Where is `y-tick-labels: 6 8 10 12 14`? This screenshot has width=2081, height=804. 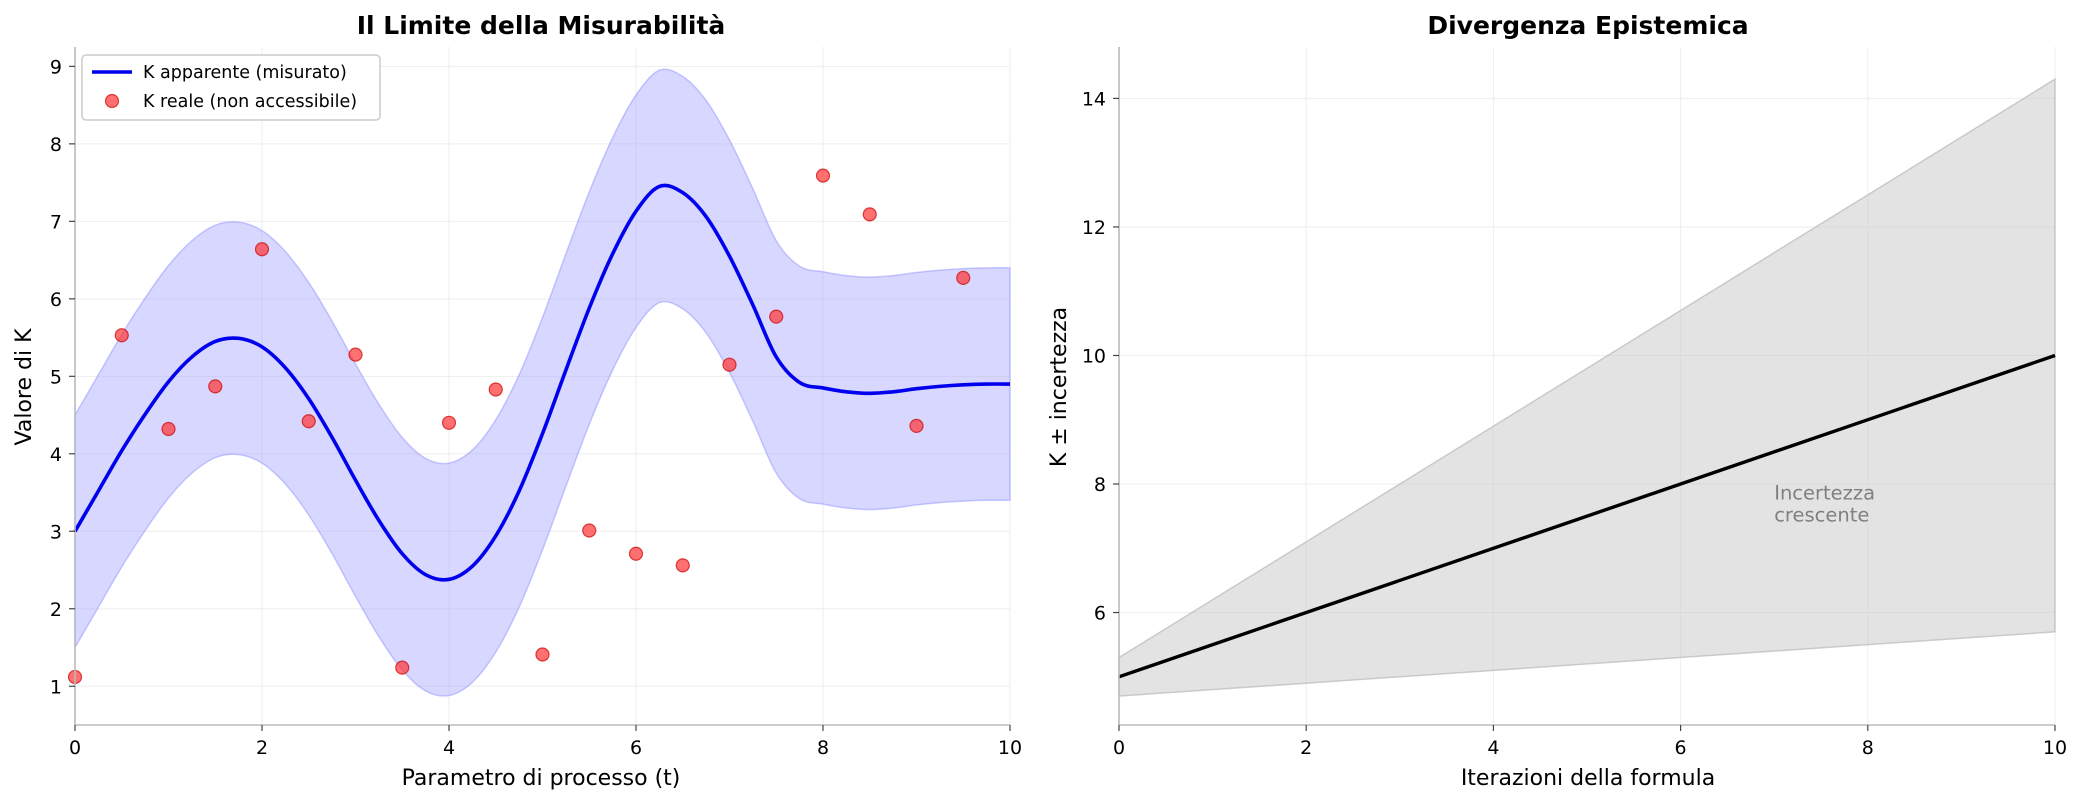
y-tick-labels: 6 8 10 12 14 is located at coordinates (1094, 356).